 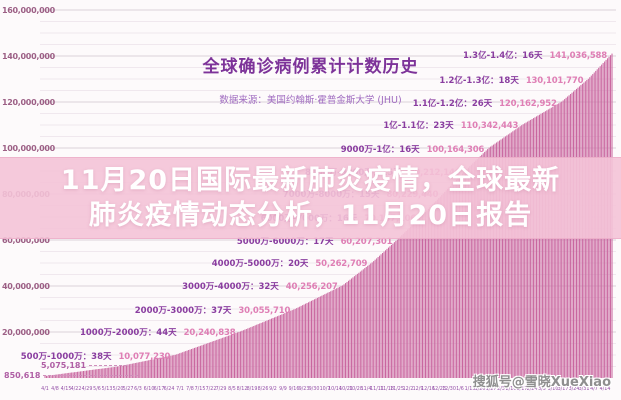 I want to click on milestone-annotation: 500万-1000万：38天 10,077,230, so click(x=96, y=356).